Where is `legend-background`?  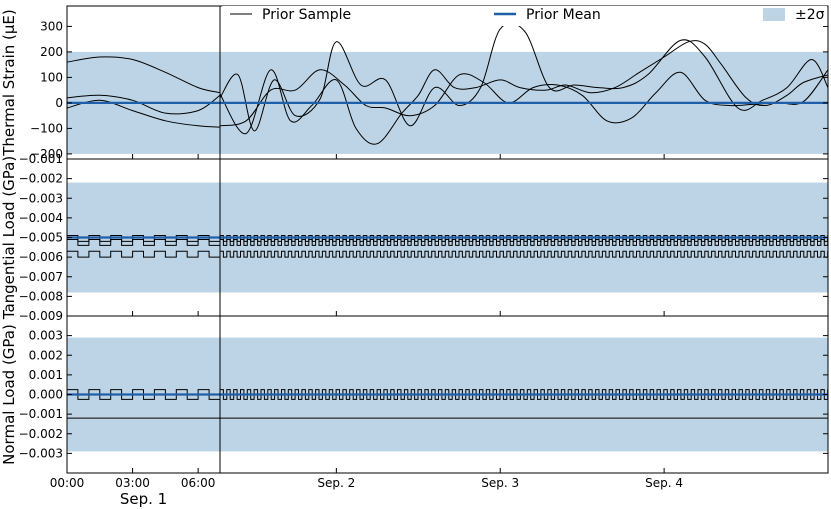
legend-background is located at coordinates (524, 16).